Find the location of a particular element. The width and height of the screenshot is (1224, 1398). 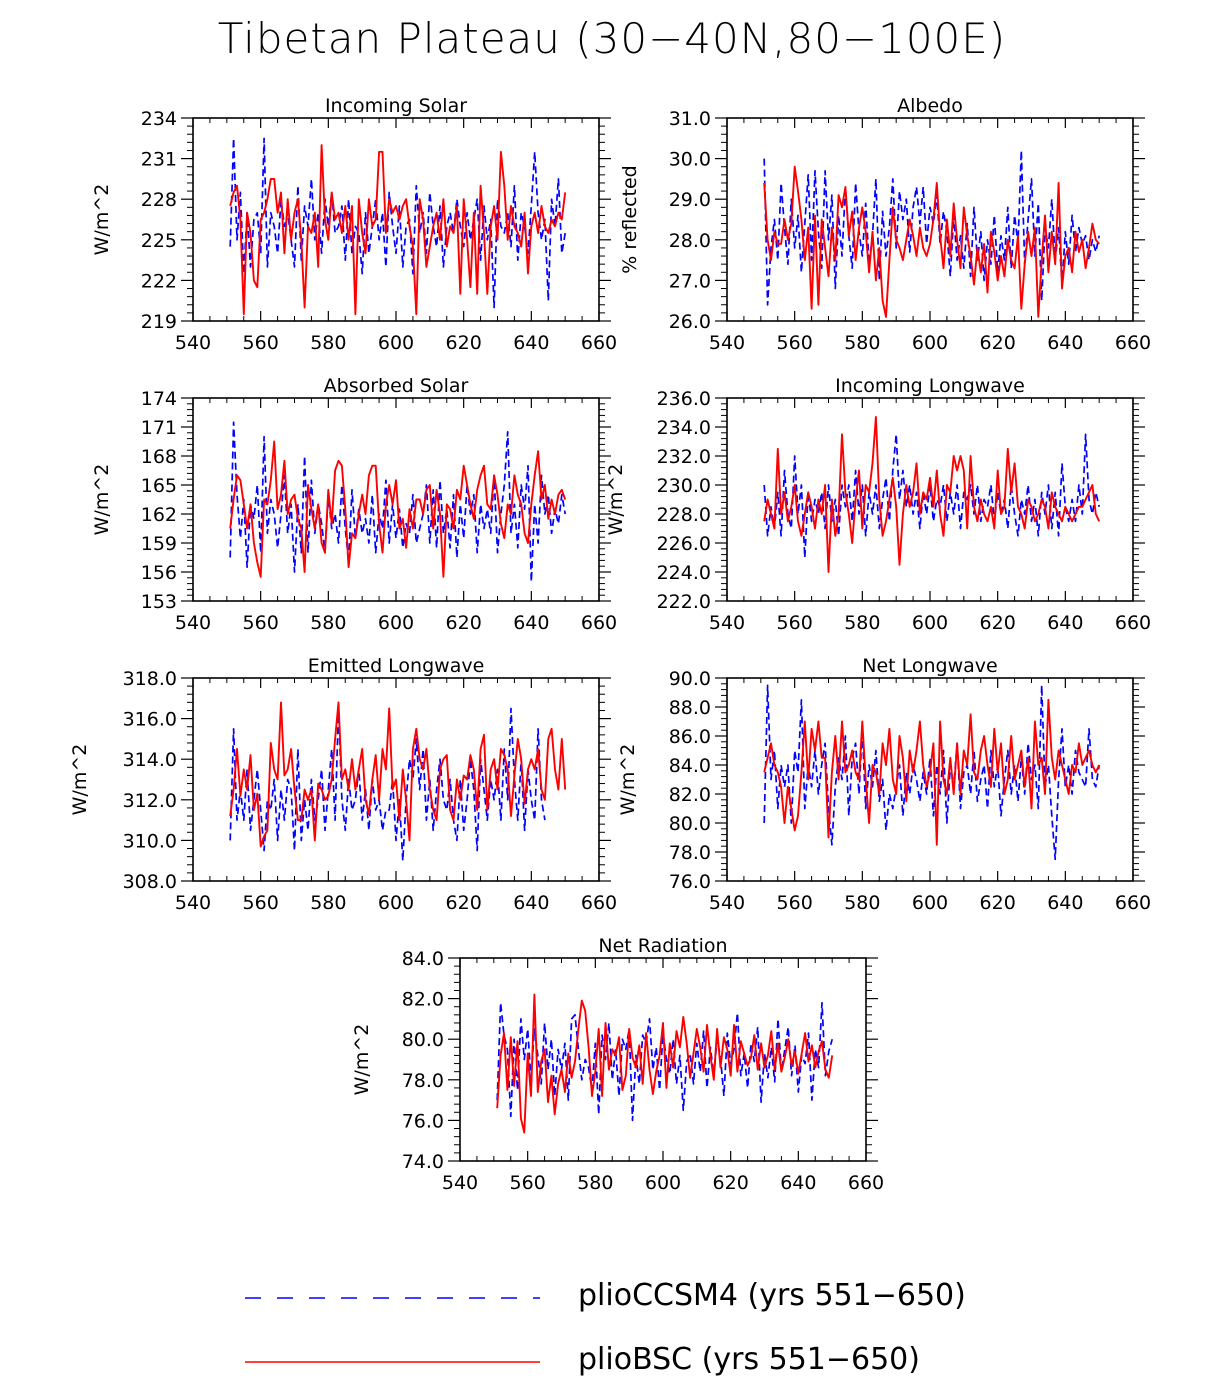

y-tick-label: 312.0 is located at coordinates (150, 801).